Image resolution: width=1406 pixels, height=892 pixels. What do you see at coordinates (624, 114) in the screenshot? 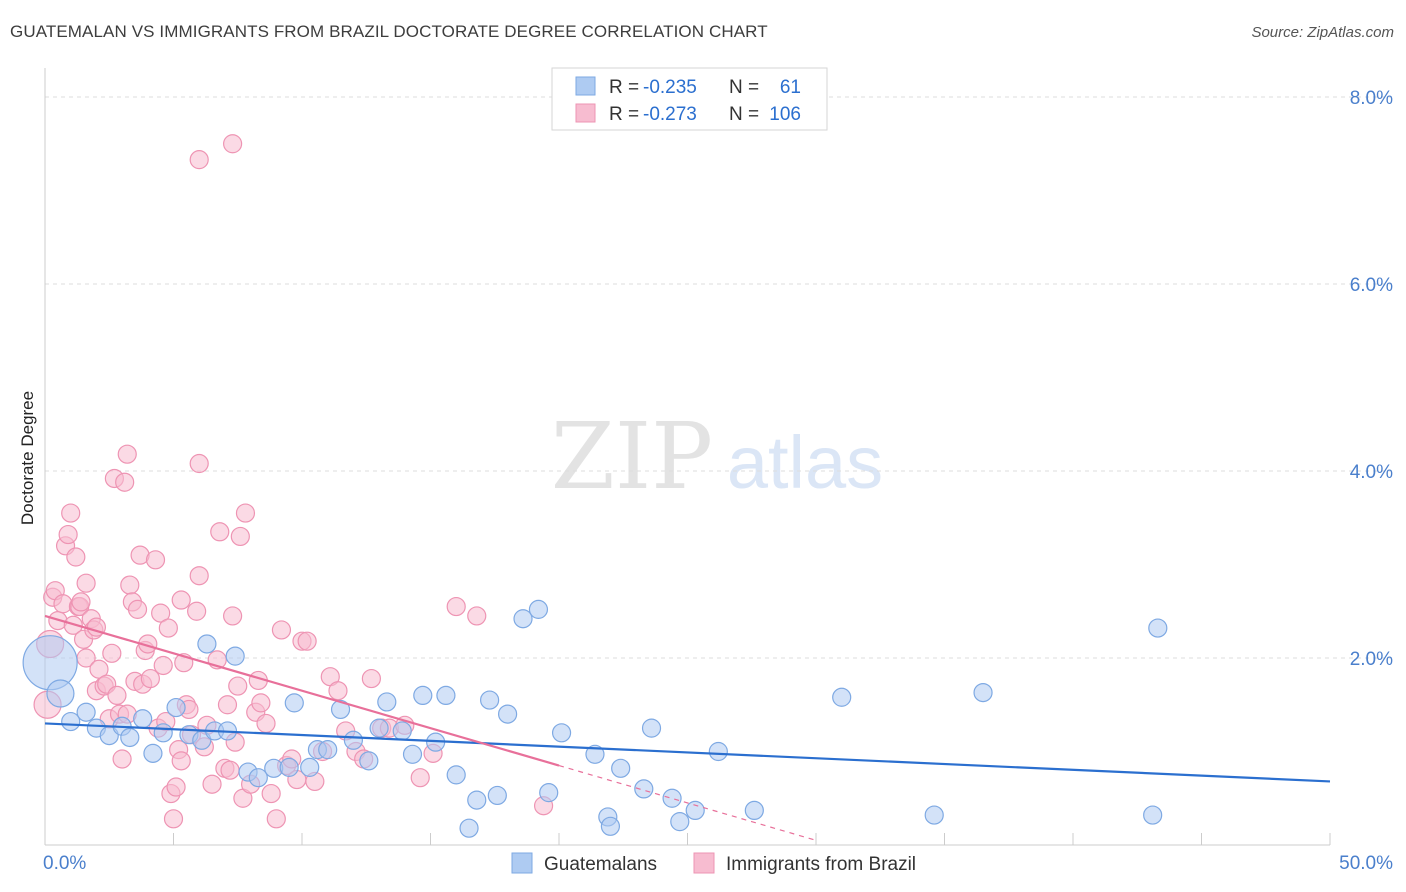
I see `legend-r-label-pink: R =` at bounding box center [624, 114].